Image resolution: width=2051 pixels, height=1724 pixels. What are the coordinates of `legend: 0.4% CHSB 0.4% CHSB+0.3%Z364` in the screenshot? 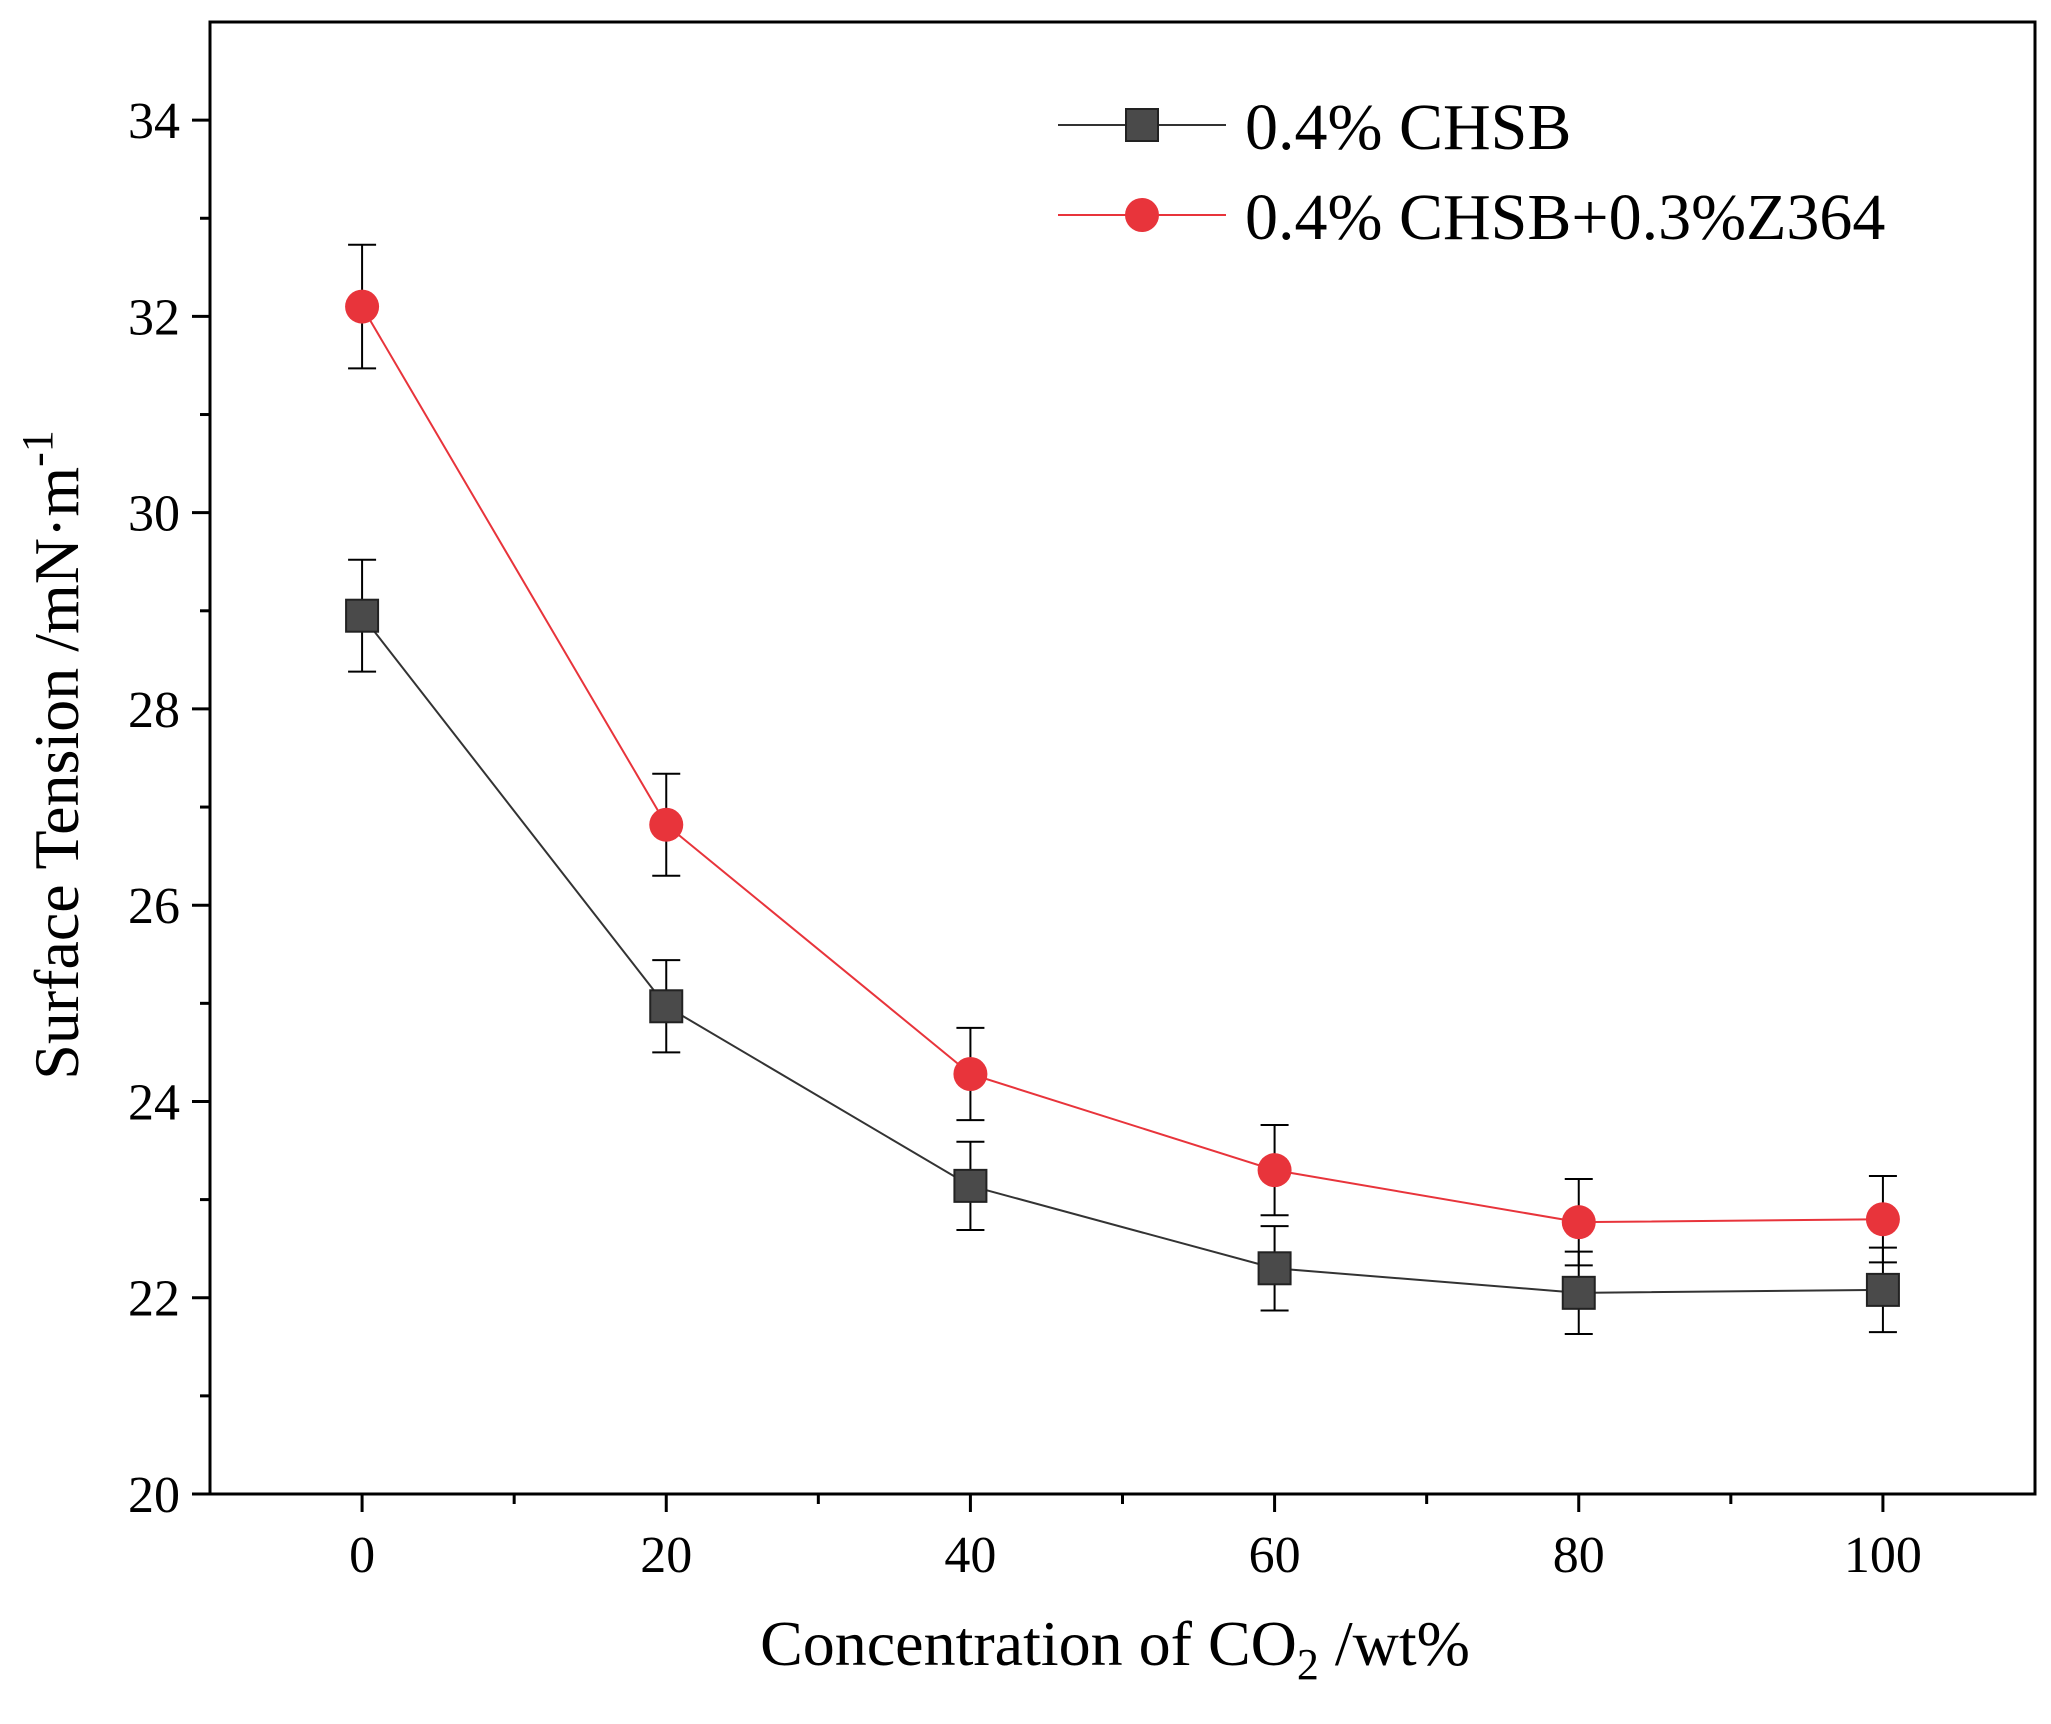 It's located at (1471, 172).